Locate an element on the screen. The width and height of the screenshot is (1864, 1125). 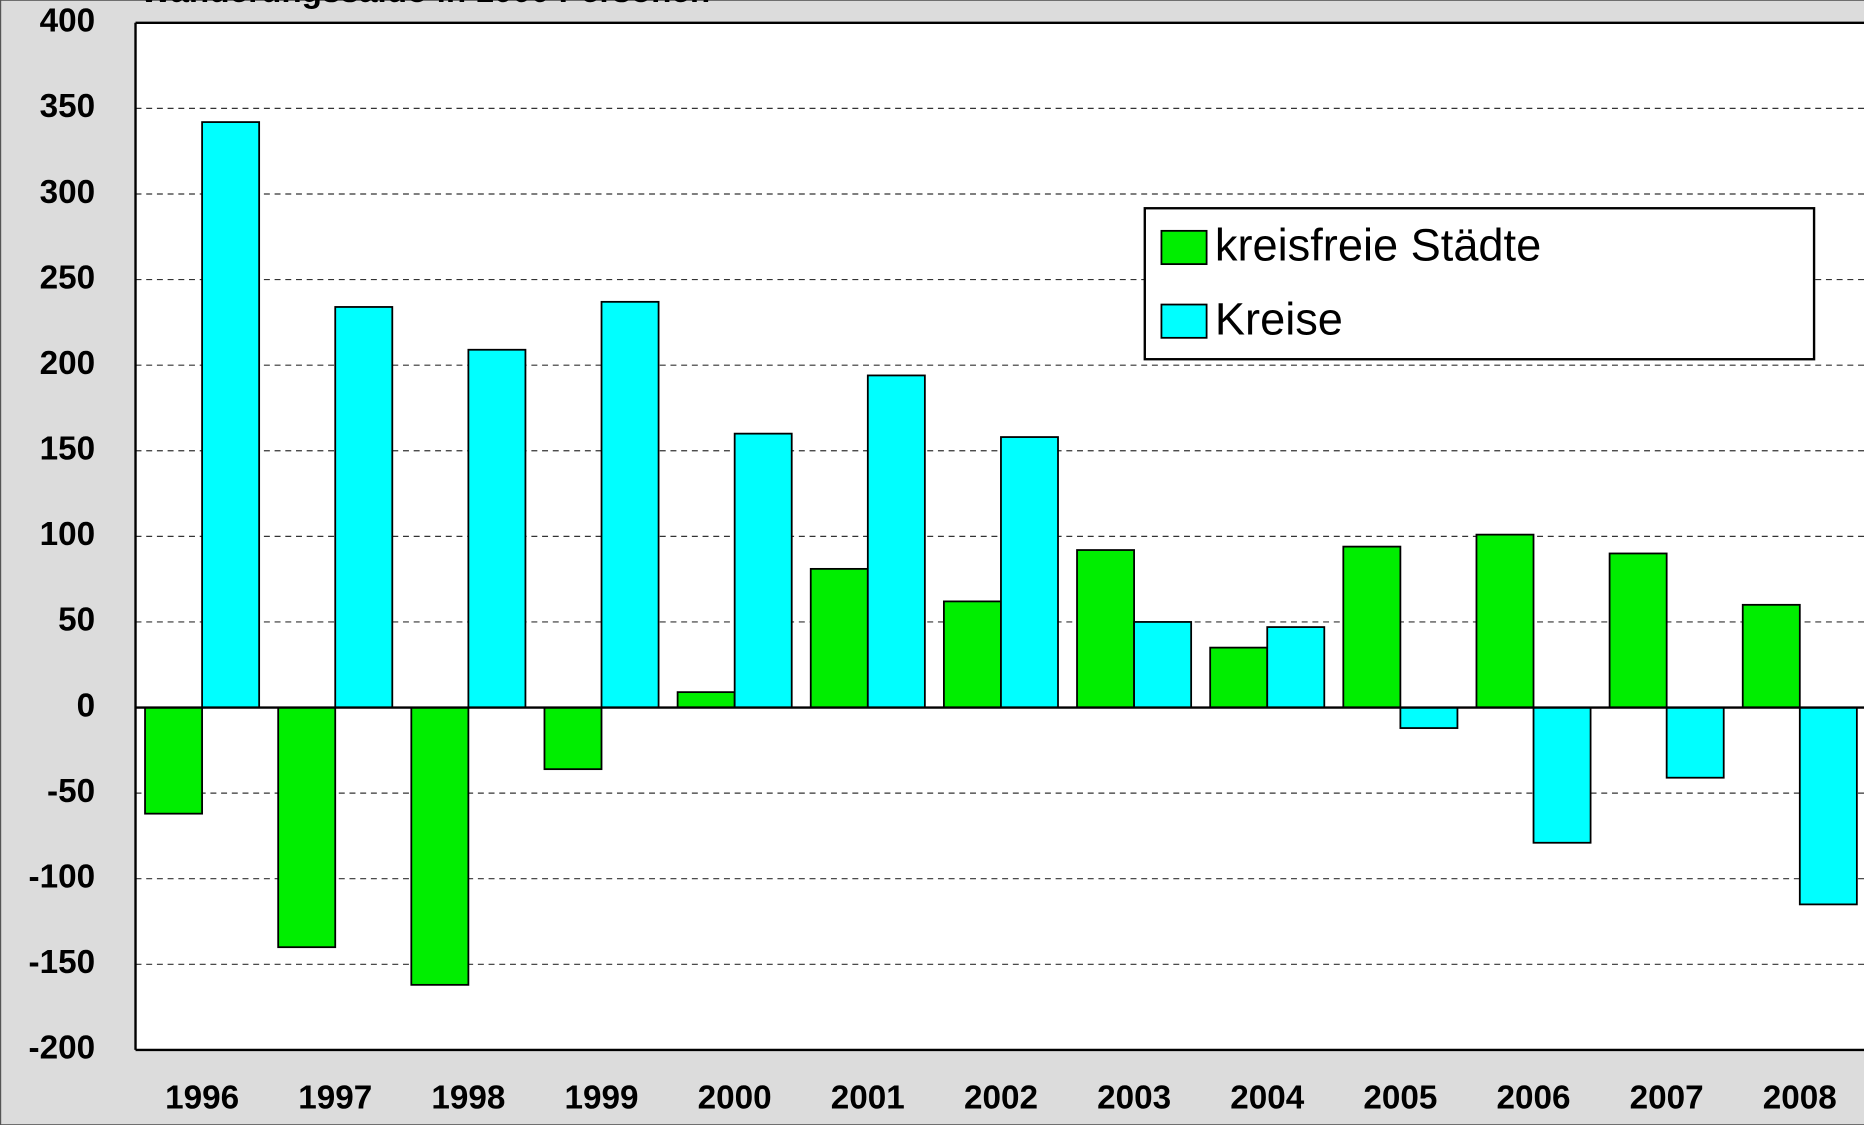
y-tick-label: 150 is located at coordinates (68, 449).